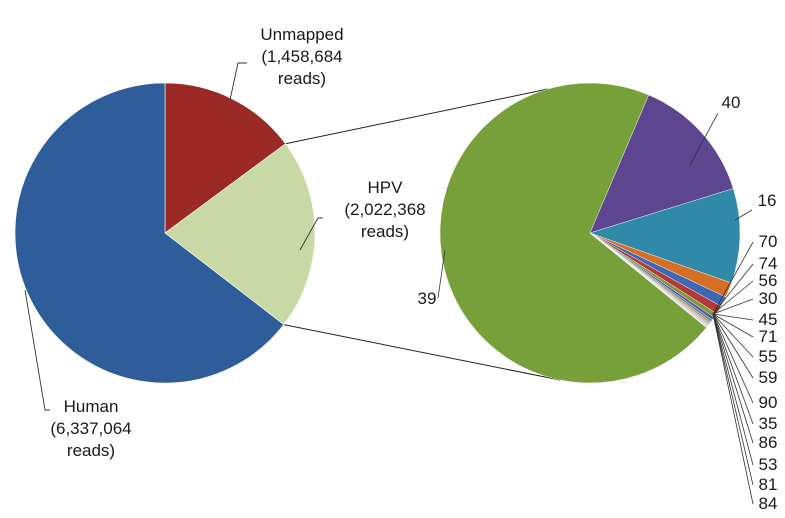 The width and height of the screenshot is (785, 518). What do you see at coordinates (768, 263) in the screenshot?
I see `label-hpv-74: 74` at bounding box center [768, 263].